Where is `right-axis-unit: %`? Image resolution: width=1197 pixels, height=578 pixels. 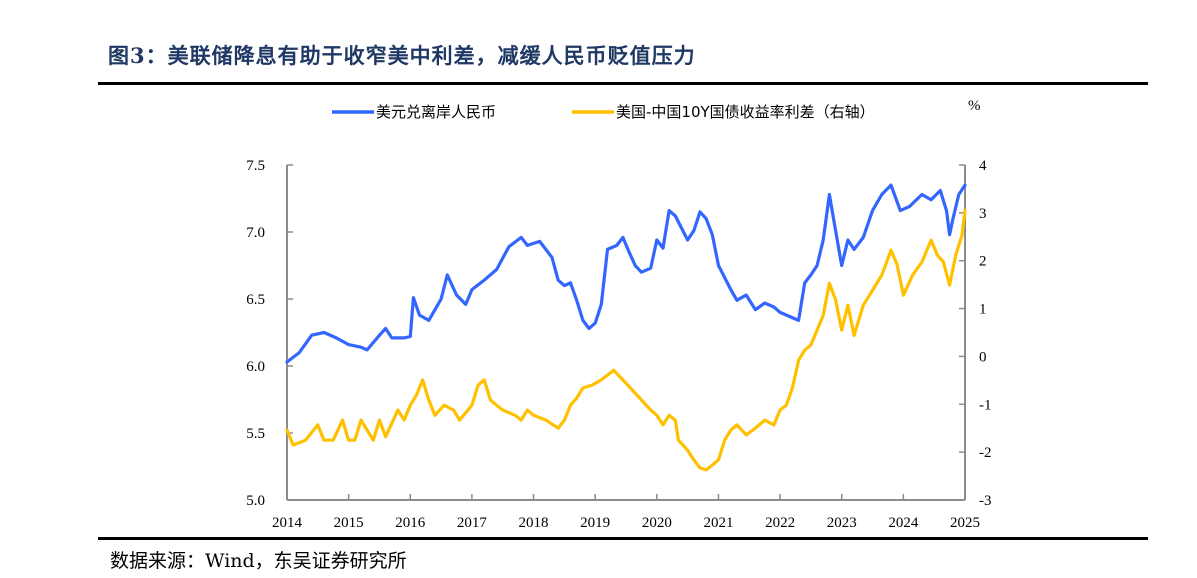
right-axis-unit: % is located at coordinates (974, 106).